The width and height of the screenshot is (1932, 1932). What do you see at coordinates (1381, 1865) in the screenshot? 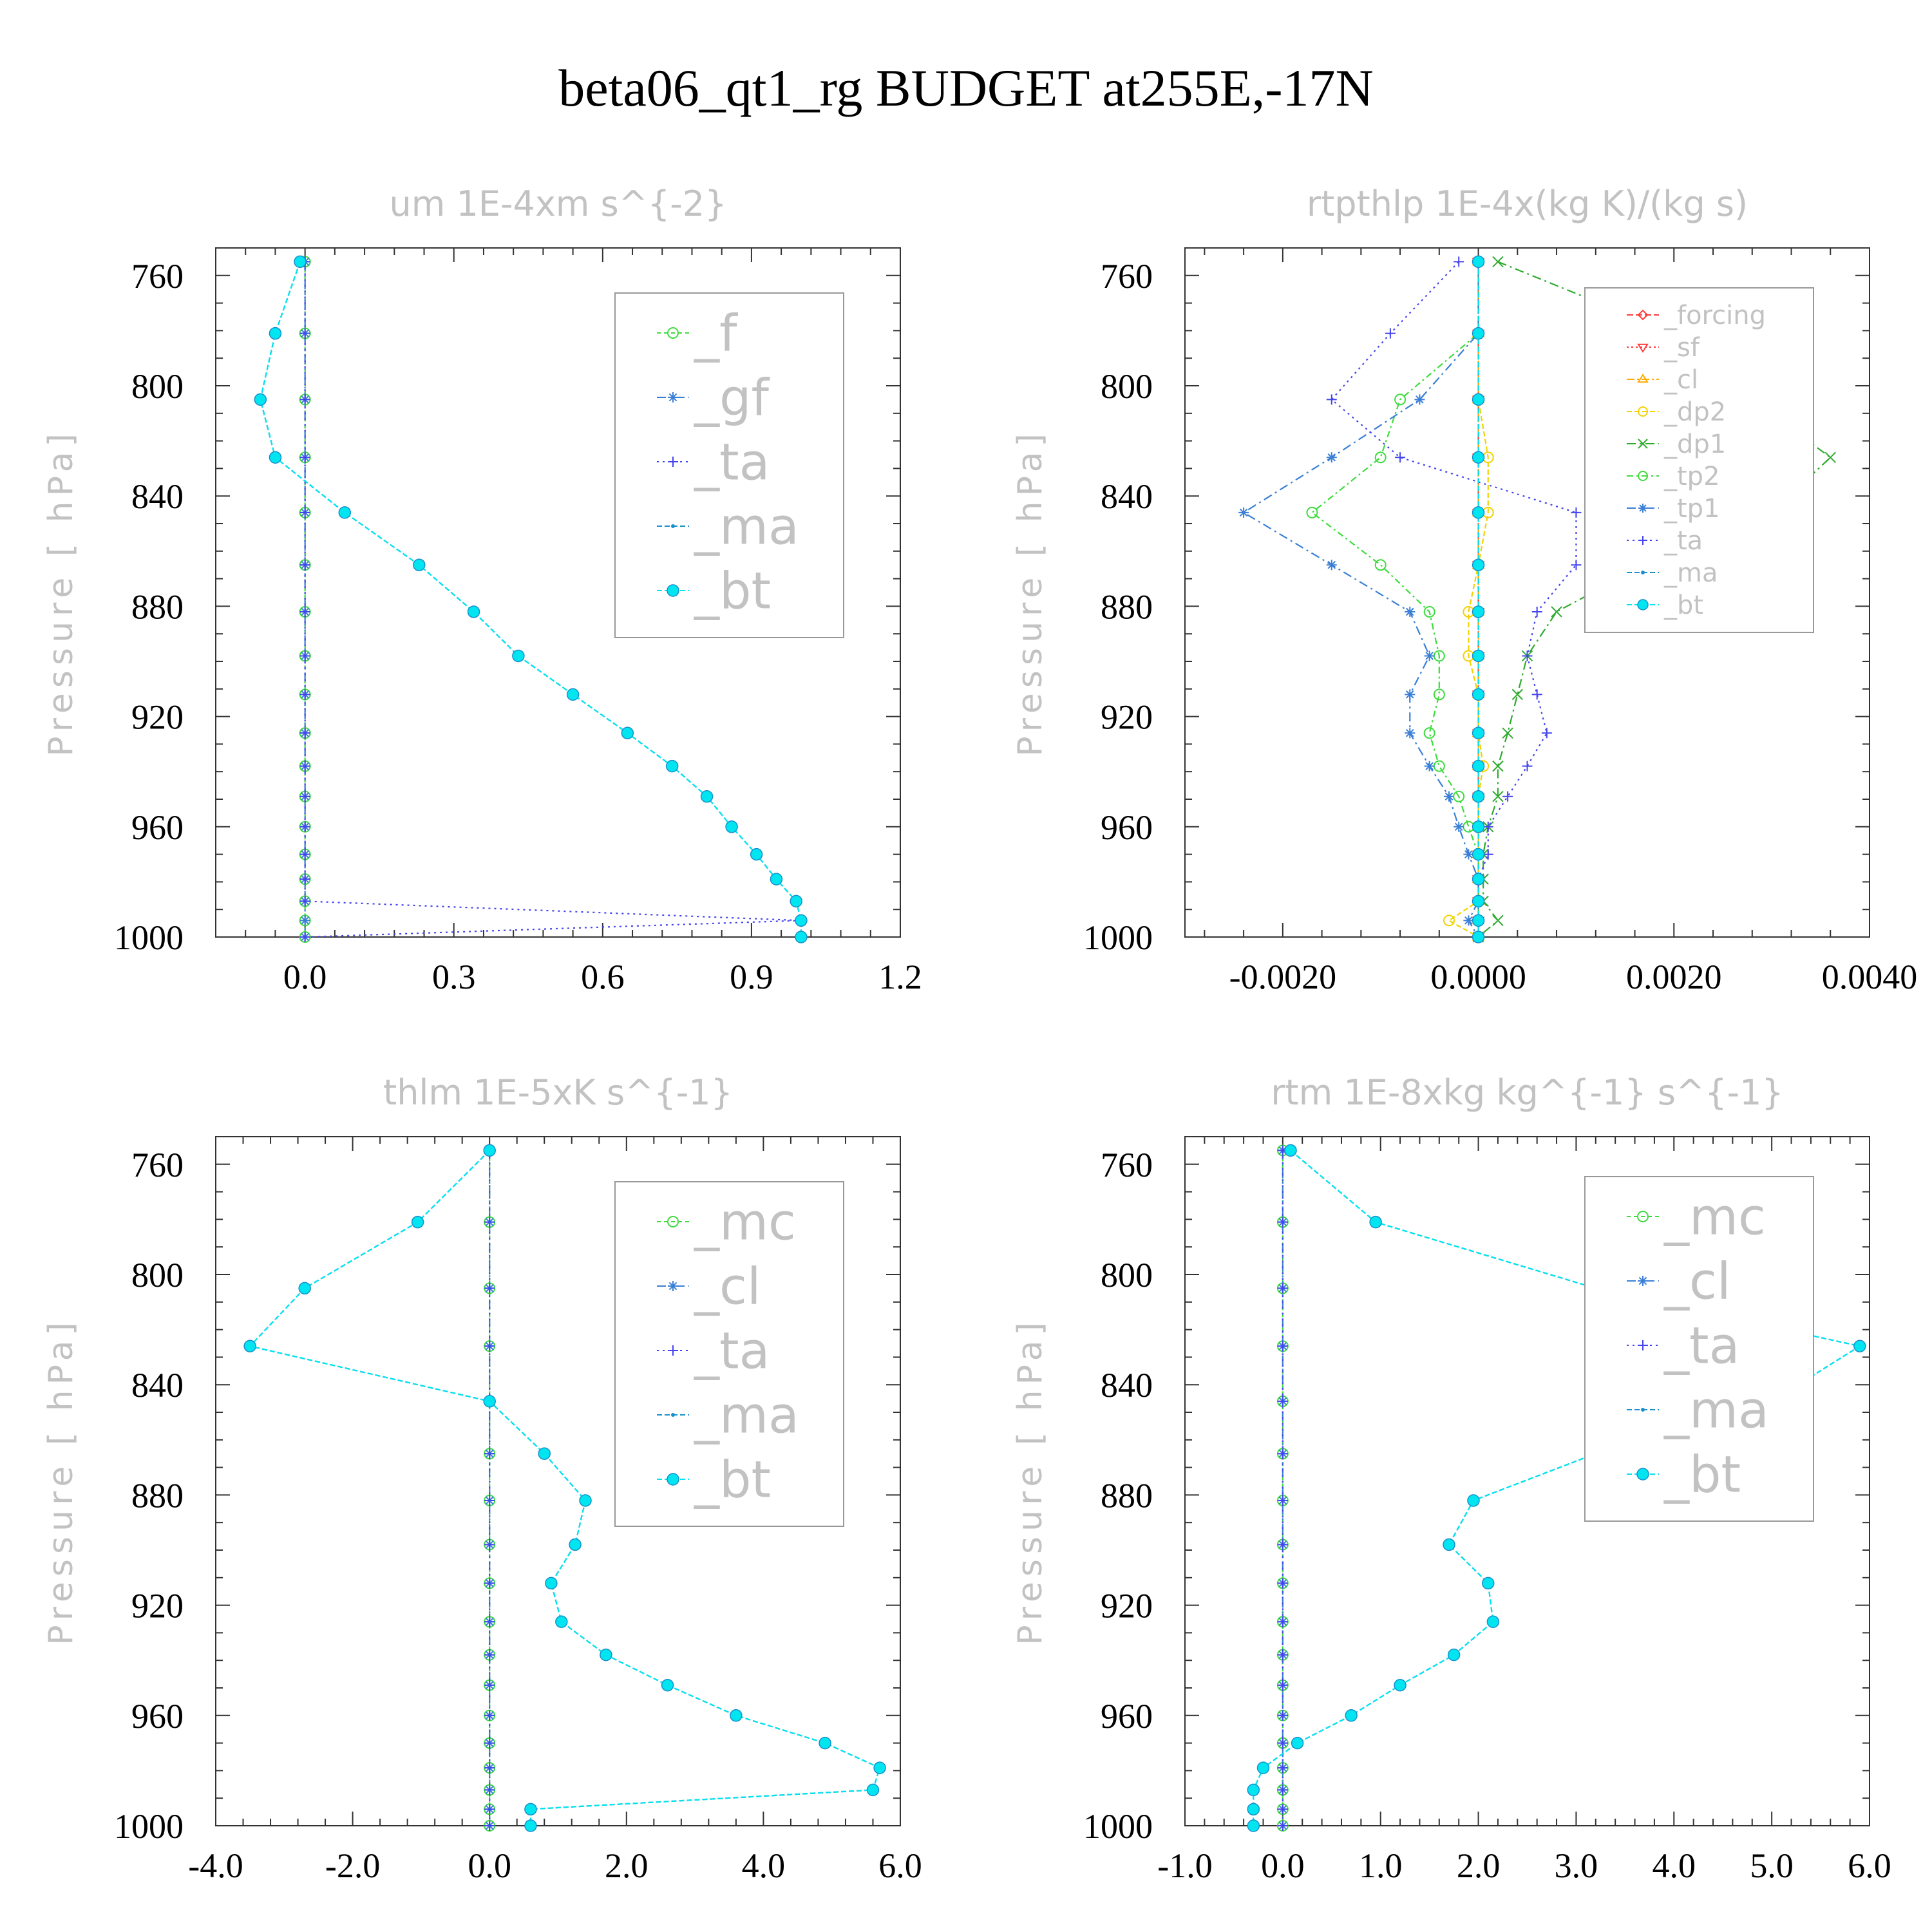
I see `x-tick-label: 1.0` at bounding box center [1381, 1865].